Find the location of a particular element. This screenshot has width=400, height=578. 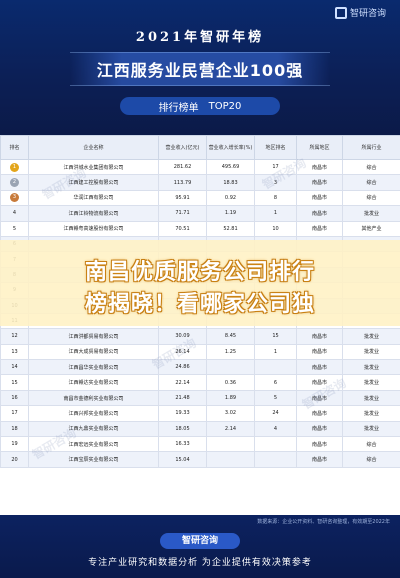

footer-brand: 智研咨询 is located at coordinates (200, 541).